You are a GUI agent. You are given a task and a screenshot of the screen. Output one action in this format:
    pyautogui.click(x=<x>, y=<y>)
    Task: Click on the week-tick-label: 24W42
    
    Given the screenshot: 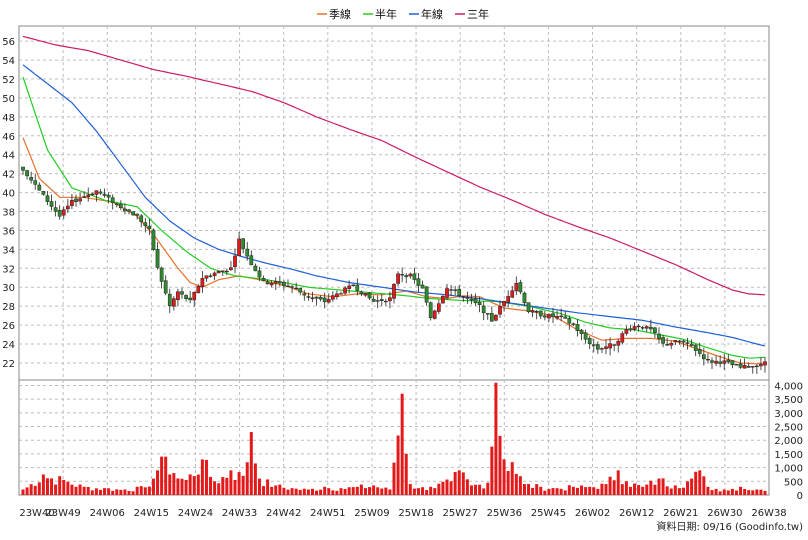 What is the action you would take?
    pyautogui.click(x=283, y=513)
    